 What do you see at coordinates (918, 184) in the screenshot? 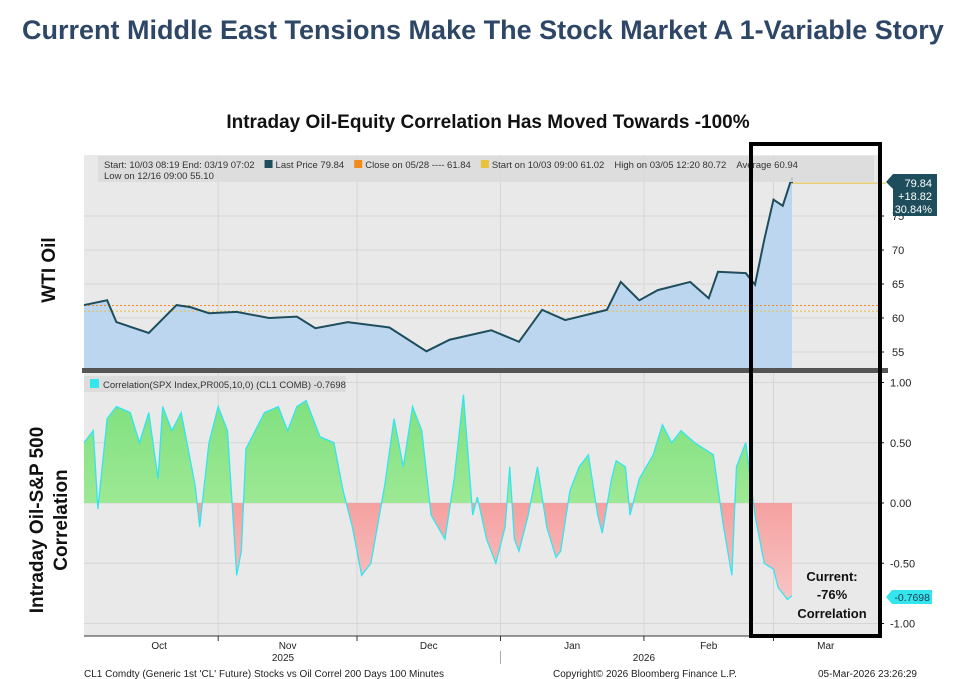
I see `last-price-value: 79.84` at bounding box center [918, 184].